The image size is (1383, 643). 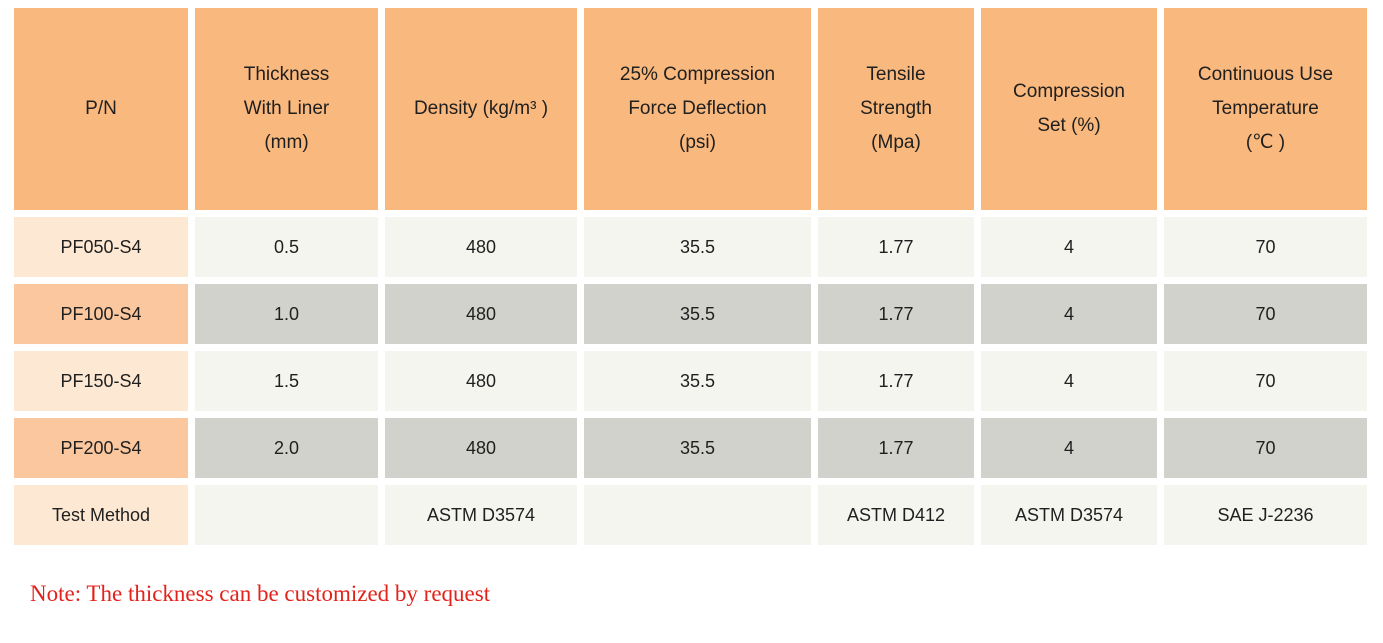 What do you see at coordinates (896, 515) in the screenshot?
I see `table-cell: ASTM D412` at bounding box center [896, 515].